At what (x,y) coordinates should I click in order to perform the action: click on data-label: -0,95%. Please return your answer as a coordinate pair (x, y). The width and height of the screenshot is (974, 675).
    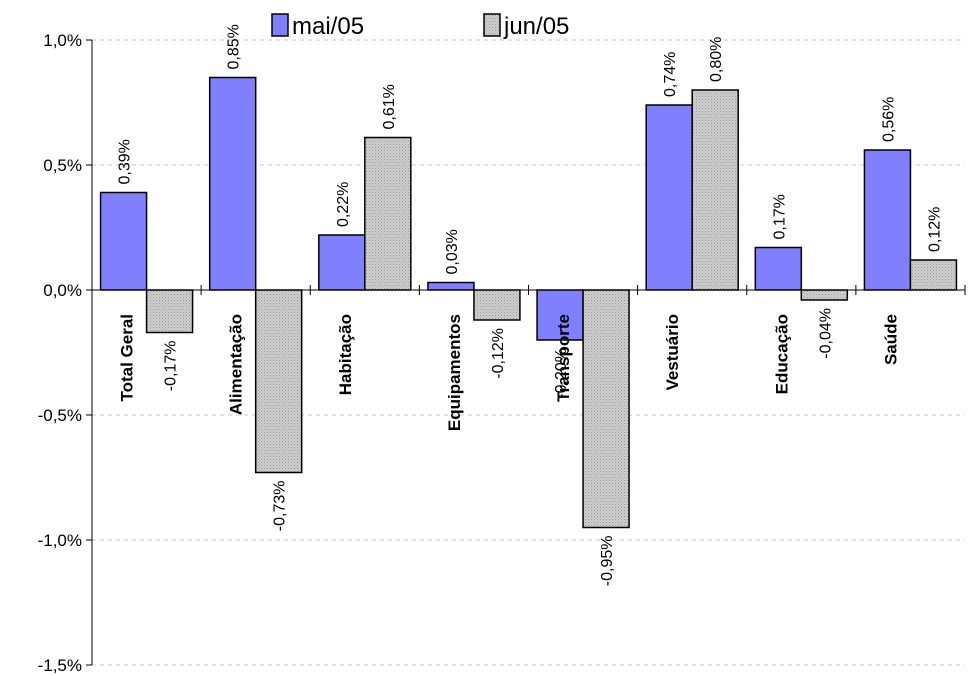
    Looking at the image, I should click on (607, 561).